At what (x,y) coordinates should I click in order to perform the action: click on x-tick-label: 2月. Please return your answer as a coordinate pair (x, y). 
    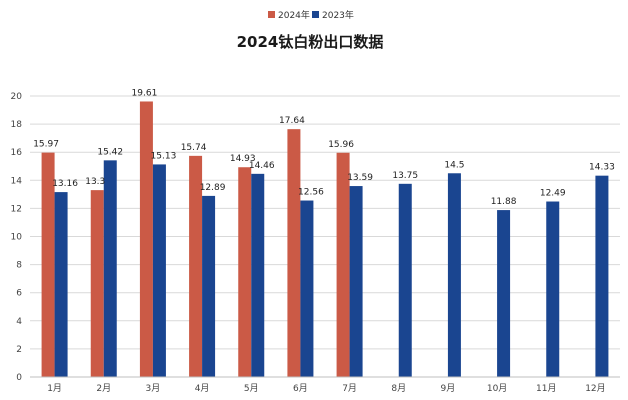
    Looking at the image, I should click on (103, 388).